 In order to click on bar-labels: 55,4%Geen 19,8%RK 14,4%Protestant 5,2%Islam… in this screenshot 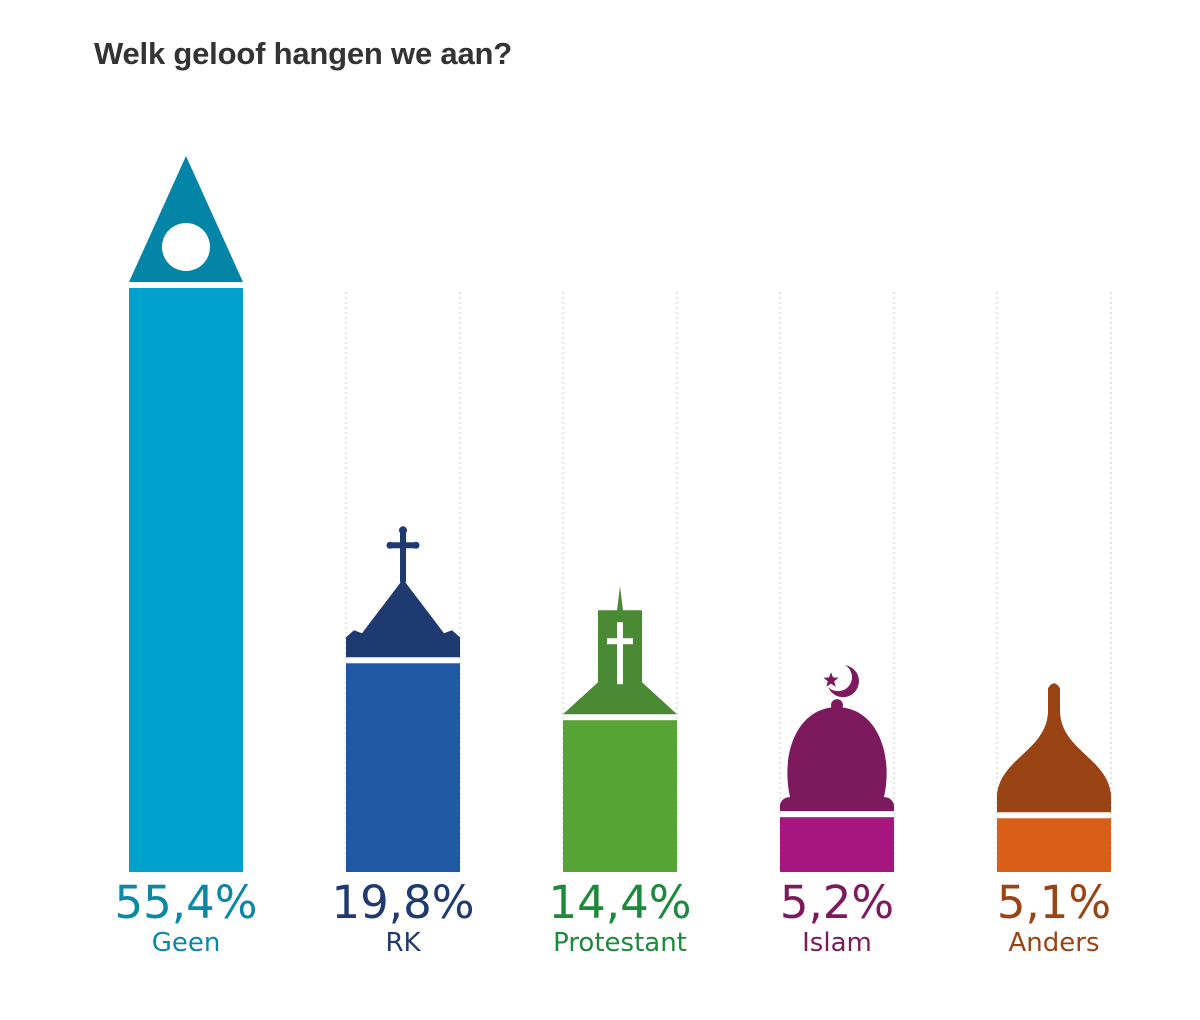, I will do `click(613, 917)`.